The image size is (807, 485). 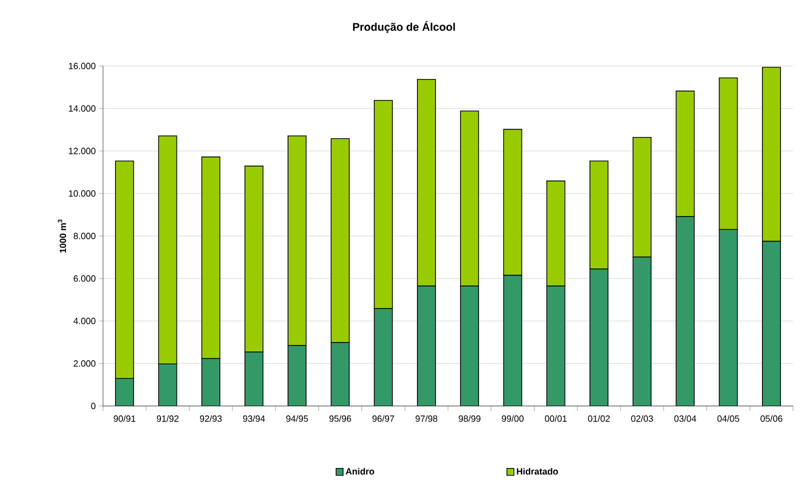 What do you see at coordinates (211, 418) in the screenshot?
I see `x-tick-label: 92/93` at bounding box center [211, 418].